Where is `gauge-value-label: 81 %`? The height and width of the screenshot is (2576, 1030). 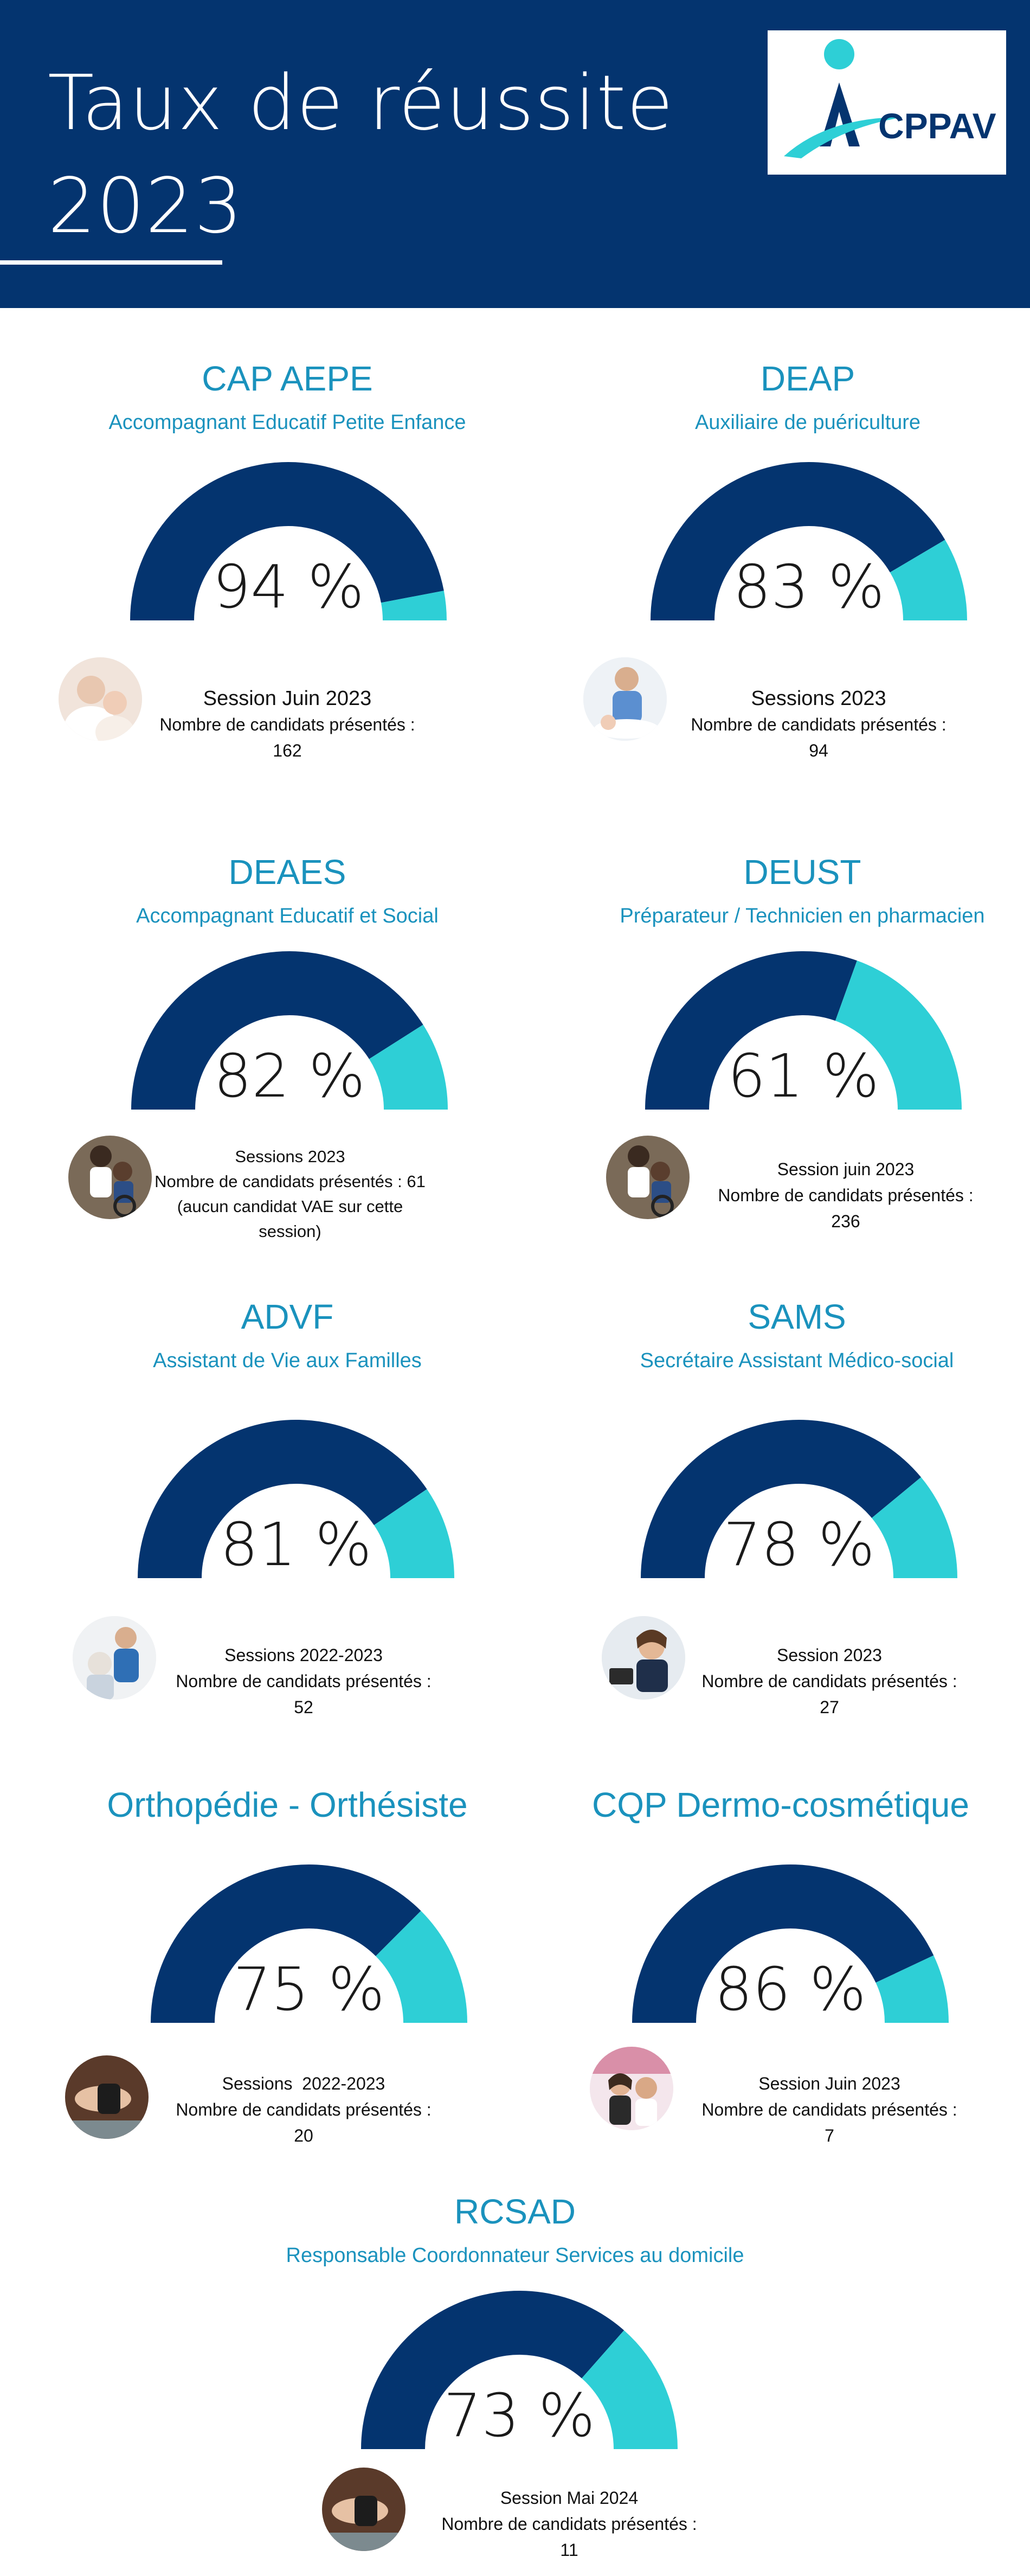
gauge-value-label: 81 % is located at coordinates (296, 1544).